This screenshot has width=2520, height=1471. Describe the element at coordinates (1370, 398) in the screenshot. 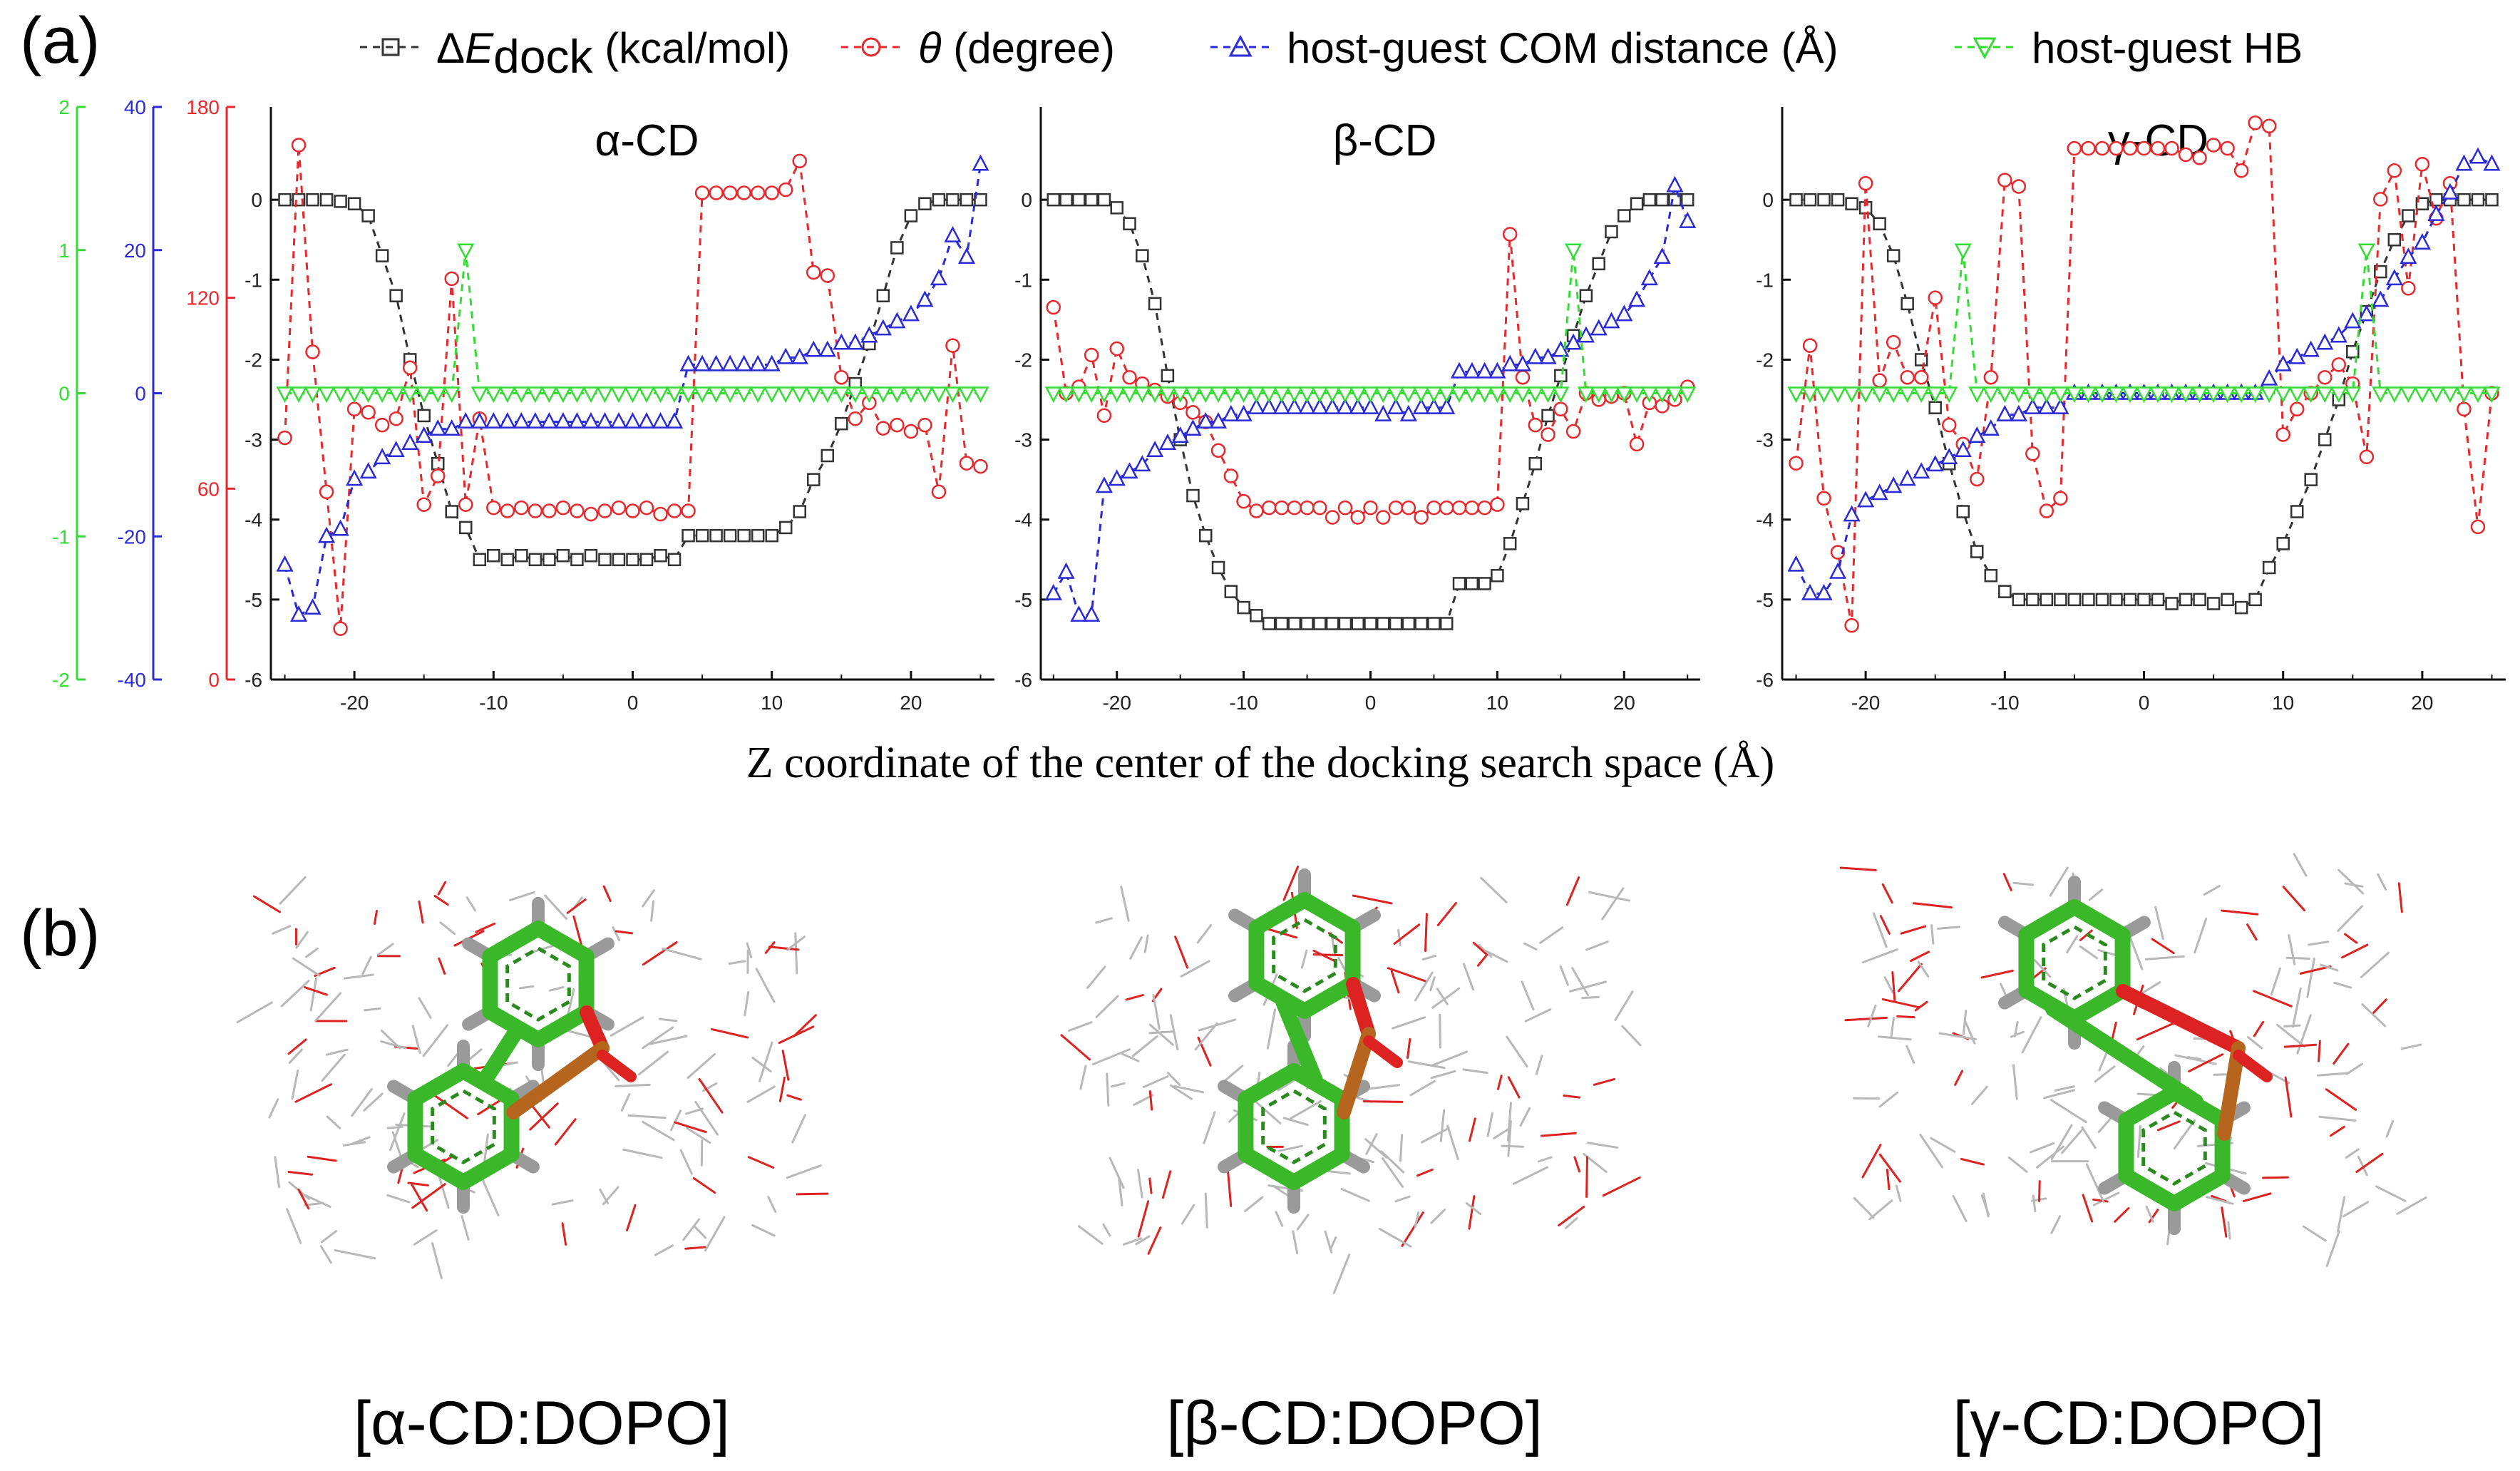

I see `series-com` at that location.